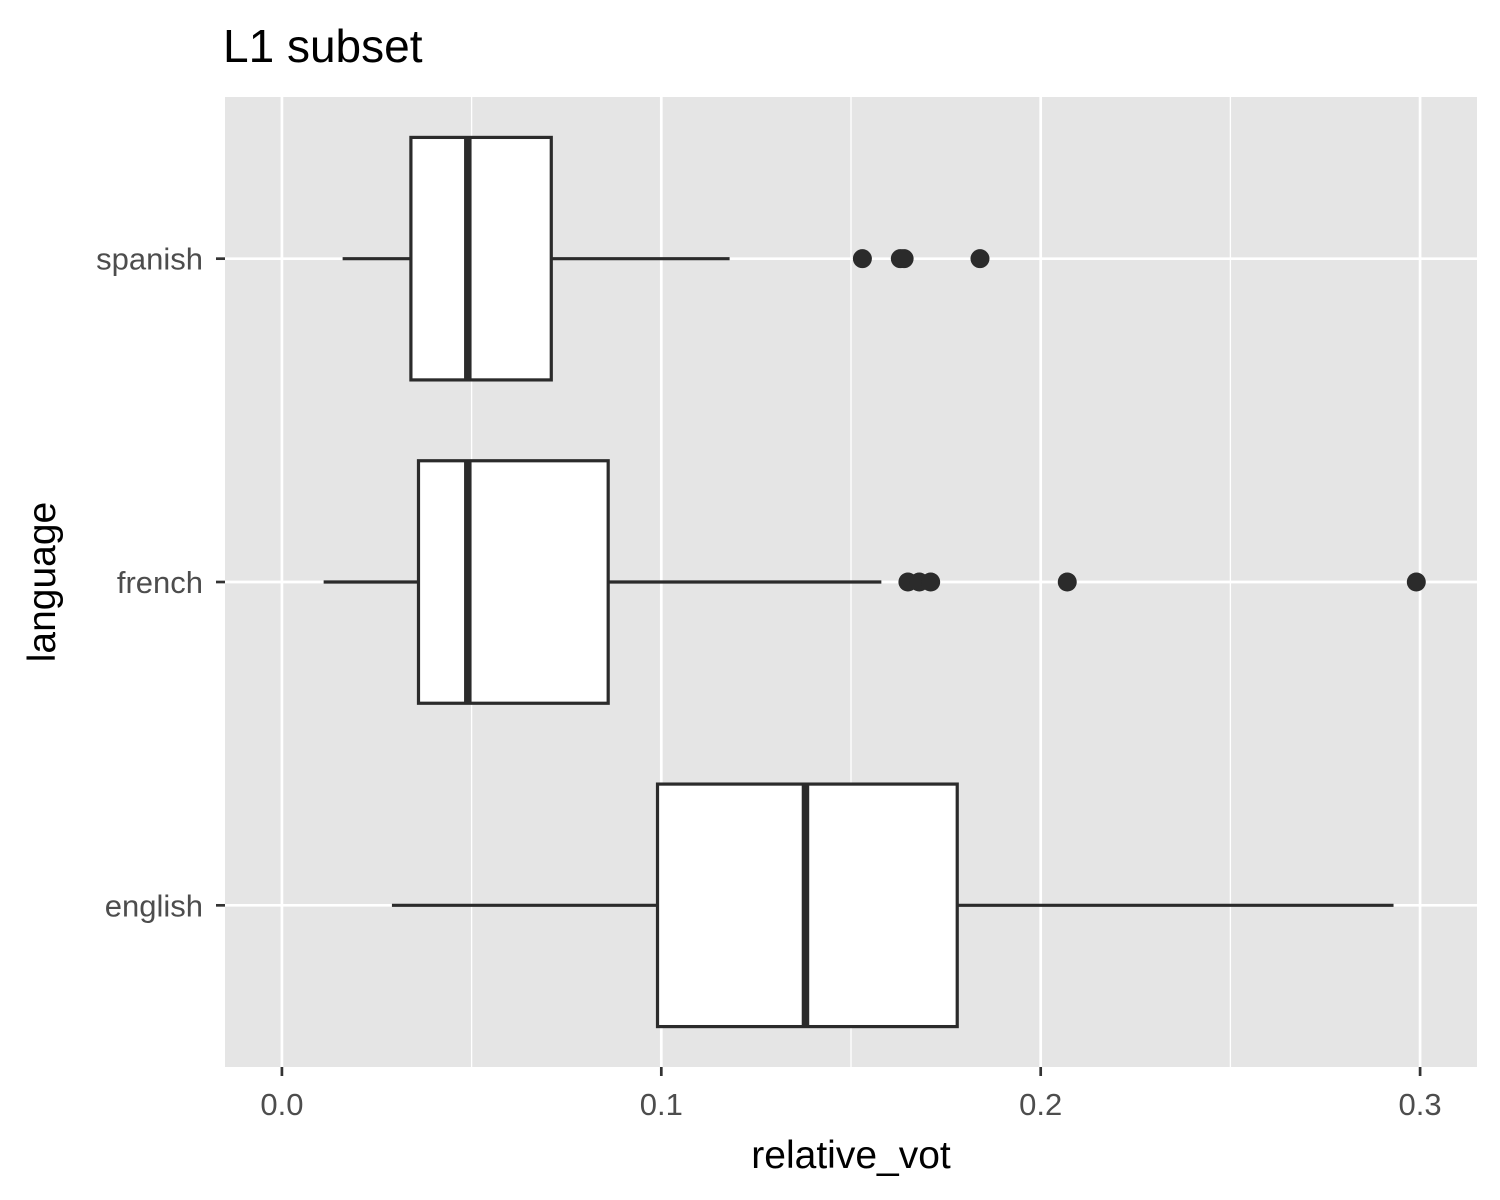 The width and height of the screenshot is (1500, 1200). Describe the element at coordinates (1420, 1104) in the screenshot. I see `x-tick-label: 0.3` at that location.